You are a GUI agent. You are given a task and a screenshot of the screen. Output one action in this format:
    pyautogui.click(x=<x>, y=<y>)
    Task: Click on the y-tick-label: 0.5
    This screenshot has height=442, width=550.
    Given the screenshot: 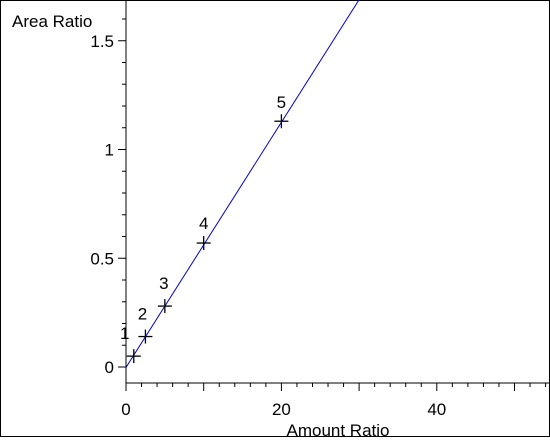 What is the action you would take?
    pyautogui.click(x=102, y=258)
    